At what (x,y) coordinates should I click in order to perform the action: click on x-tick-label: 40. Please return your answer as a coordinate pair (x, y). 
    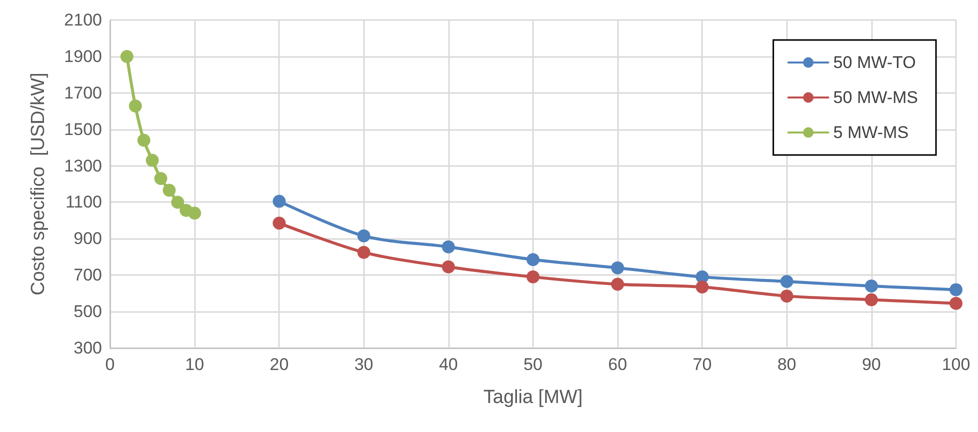
    Looking at the image, I should click on (448, 364).